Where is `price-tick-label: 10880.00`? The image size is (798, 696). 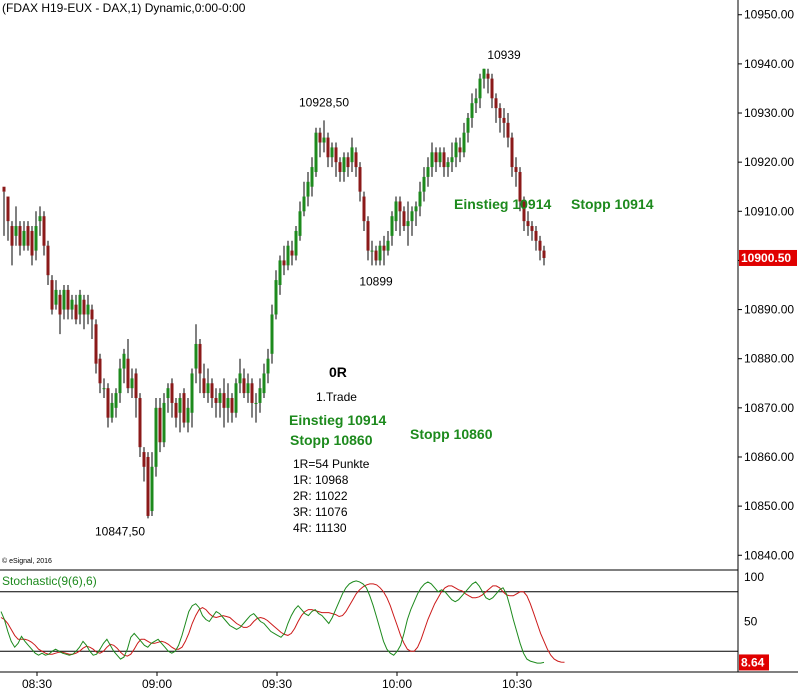 price-tick-label: 10880.00 is located at coordinates (769, 359).